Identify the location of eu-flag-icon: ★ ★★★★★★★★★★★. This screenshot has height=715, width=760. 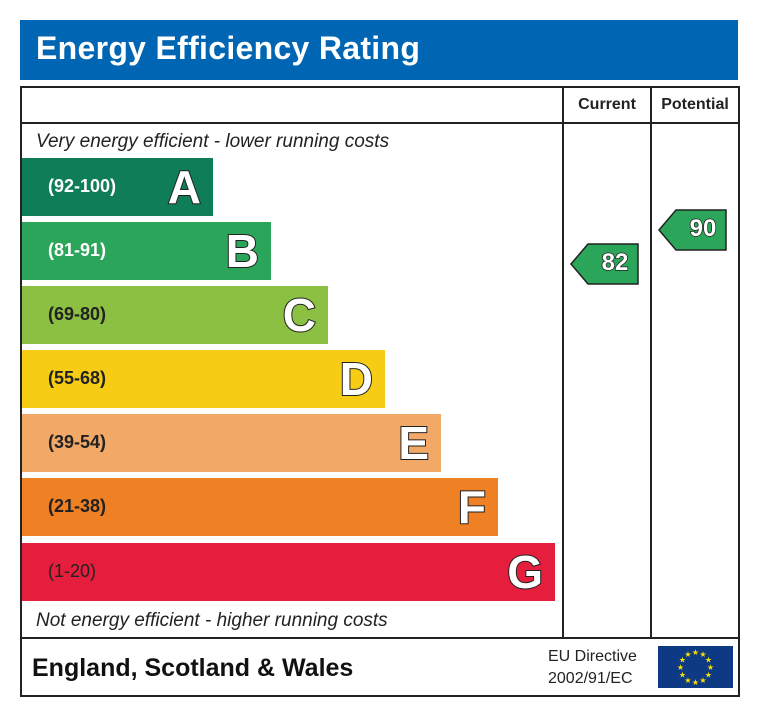
(695, 667).